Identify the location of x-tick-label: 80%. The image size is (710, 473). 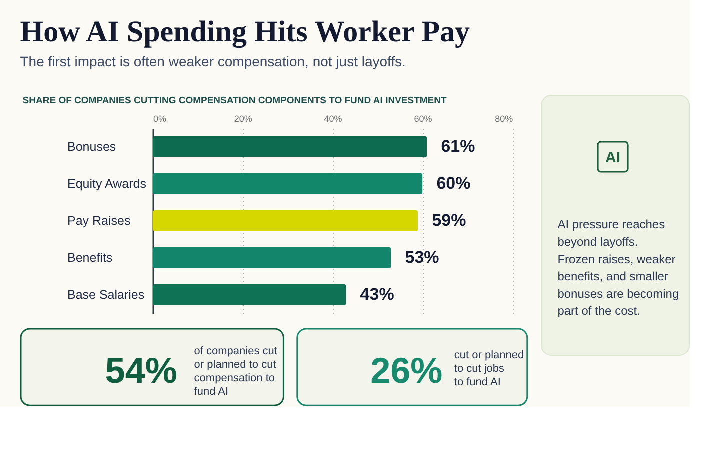
(504, 119).